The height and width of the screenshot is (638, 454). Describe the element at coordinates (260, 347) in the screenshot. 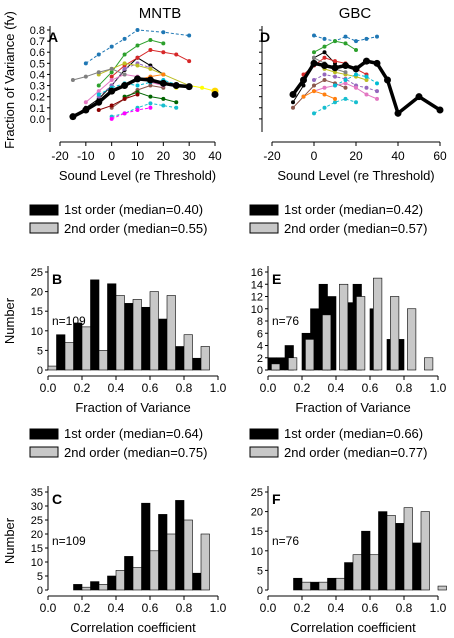

I see `y-tick-label: 4` at that location.